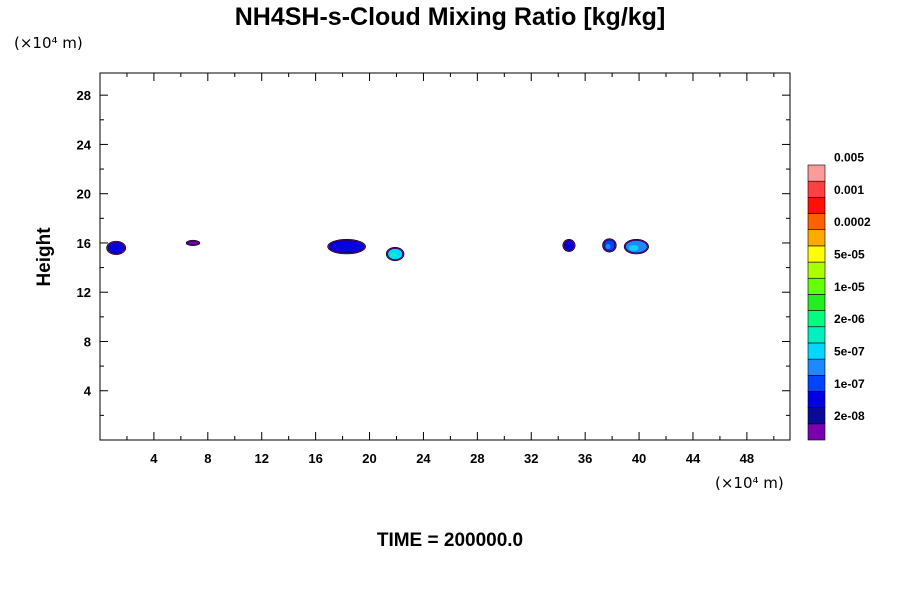  Describe the element at coordinates (849, 254) in the screenshot. I see `colorbar-label: 5e-05` at that location.